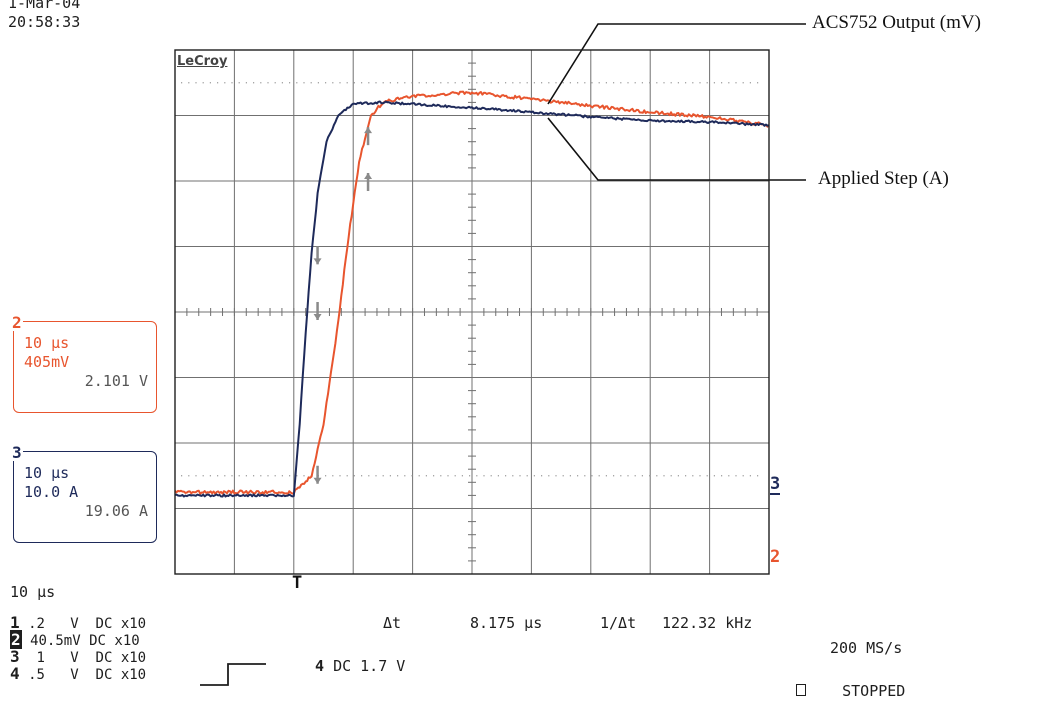 Image resolution: width=1060 pixels, height=706 pixels. I want to click on trigger-position-marker: T, so click(297, 583).